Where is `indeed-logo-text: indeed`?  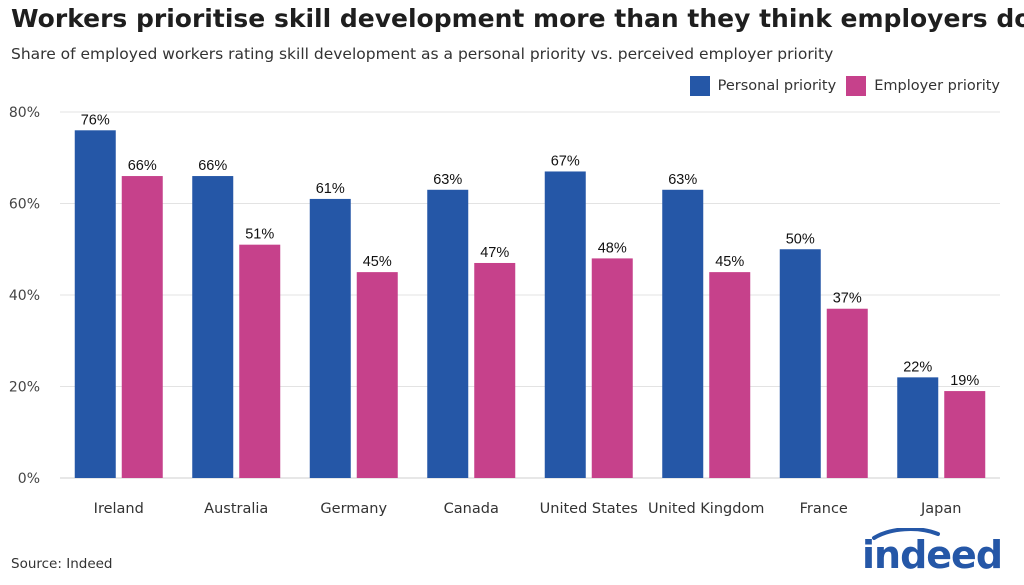
indeed-logo-text: indeed is located at coordinates (932, 554).